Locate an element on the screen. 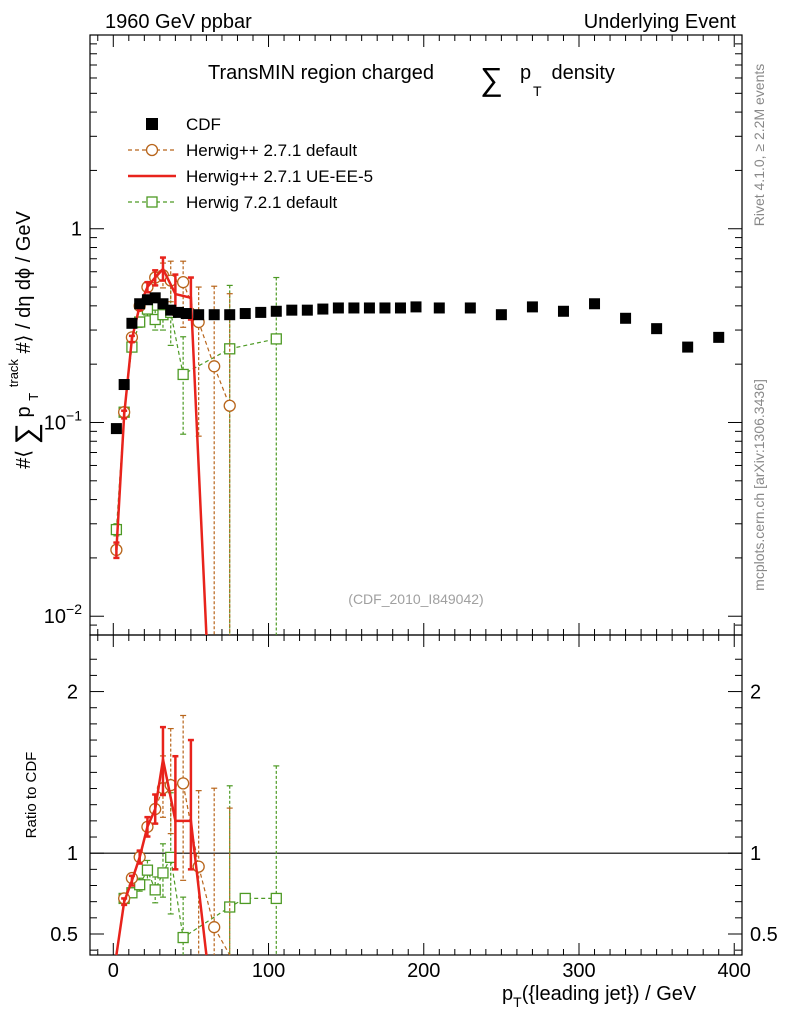  x-axis-label: pT({leading jet}) / GeV is located at coordinates (599, 996).